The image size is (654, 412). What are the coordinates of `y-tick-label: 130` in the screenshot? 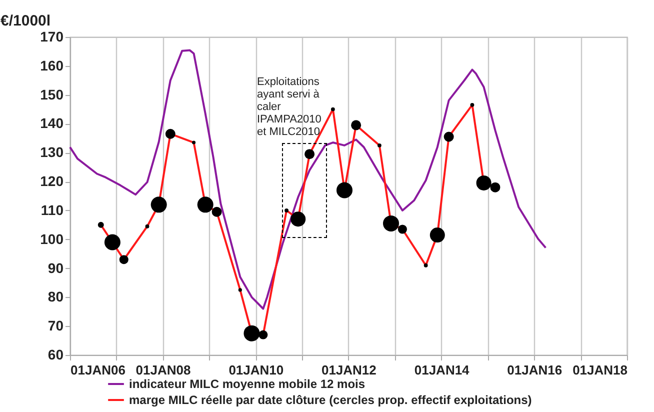 It's located at (52, 152).